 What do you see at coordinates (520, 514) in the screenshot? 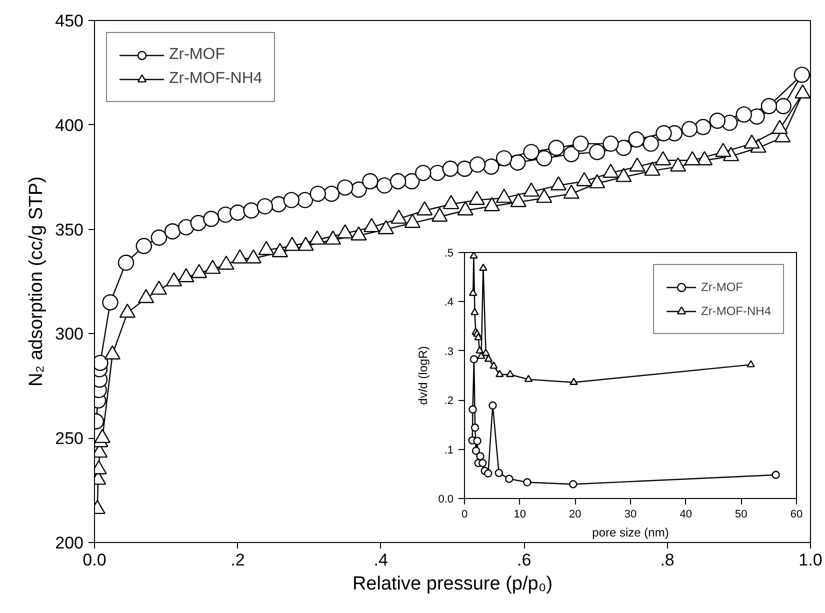
I see `x-tick-label: 10` at bounding box center [520, 514].